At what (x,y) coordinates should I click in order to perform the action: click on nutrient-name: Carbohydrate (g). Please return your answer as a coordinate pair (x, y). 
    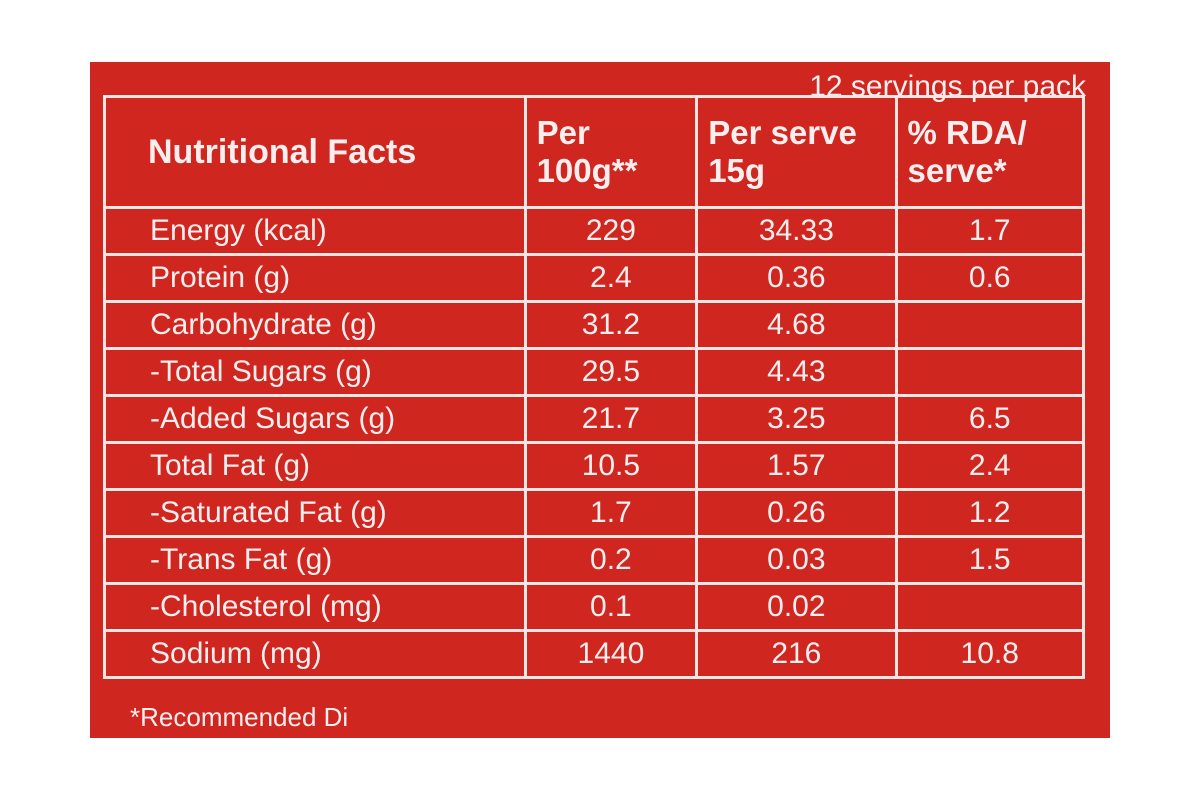
    Looking at the image, I should click on (315, 325).